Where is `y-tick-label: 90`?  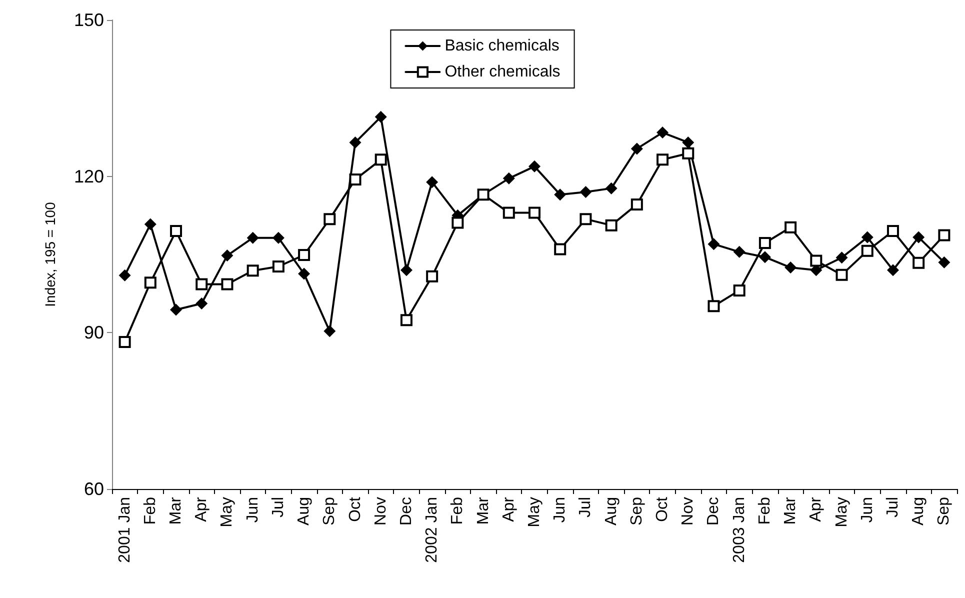 y-tick-label: 90 is located at coordinates (94, 332).